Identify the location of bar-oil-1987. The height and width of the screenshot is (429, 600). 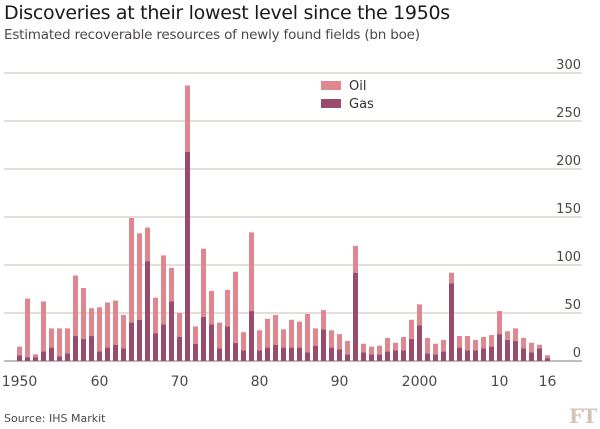
(315, 337).